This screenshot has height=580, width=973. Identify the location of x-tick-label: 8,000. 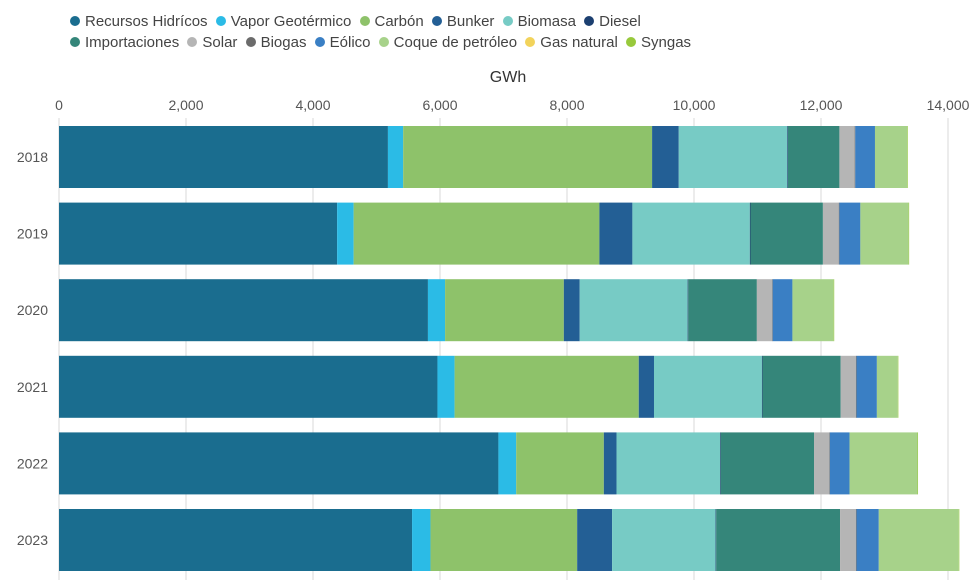
(566, 105).